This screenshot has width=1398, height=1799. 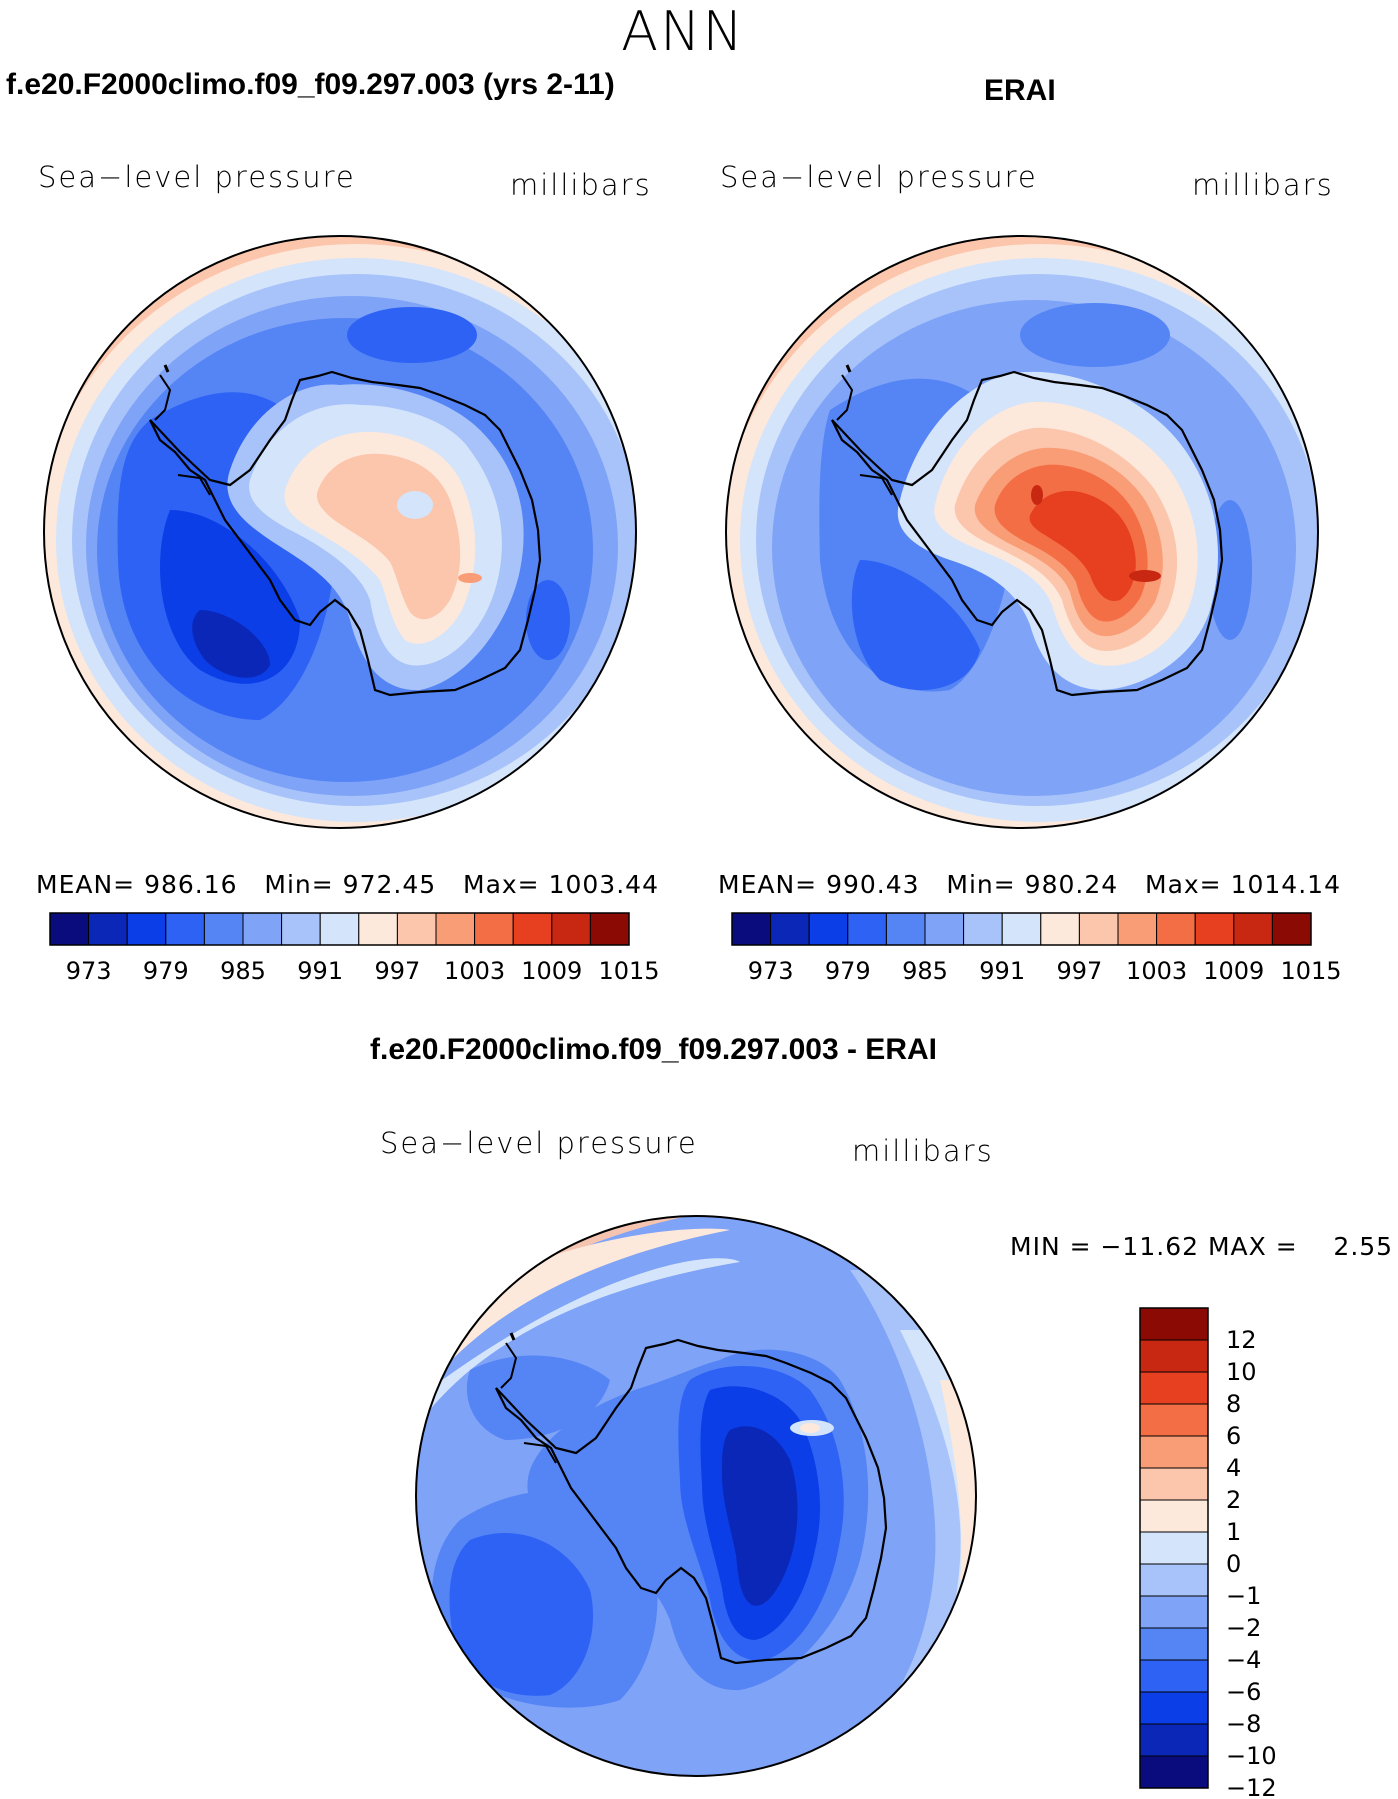 What do you see at coordinates (197, 177) in the screenshot?
I see `variable-label-model: Sea−level pressure` at bounding box center [197, 177].